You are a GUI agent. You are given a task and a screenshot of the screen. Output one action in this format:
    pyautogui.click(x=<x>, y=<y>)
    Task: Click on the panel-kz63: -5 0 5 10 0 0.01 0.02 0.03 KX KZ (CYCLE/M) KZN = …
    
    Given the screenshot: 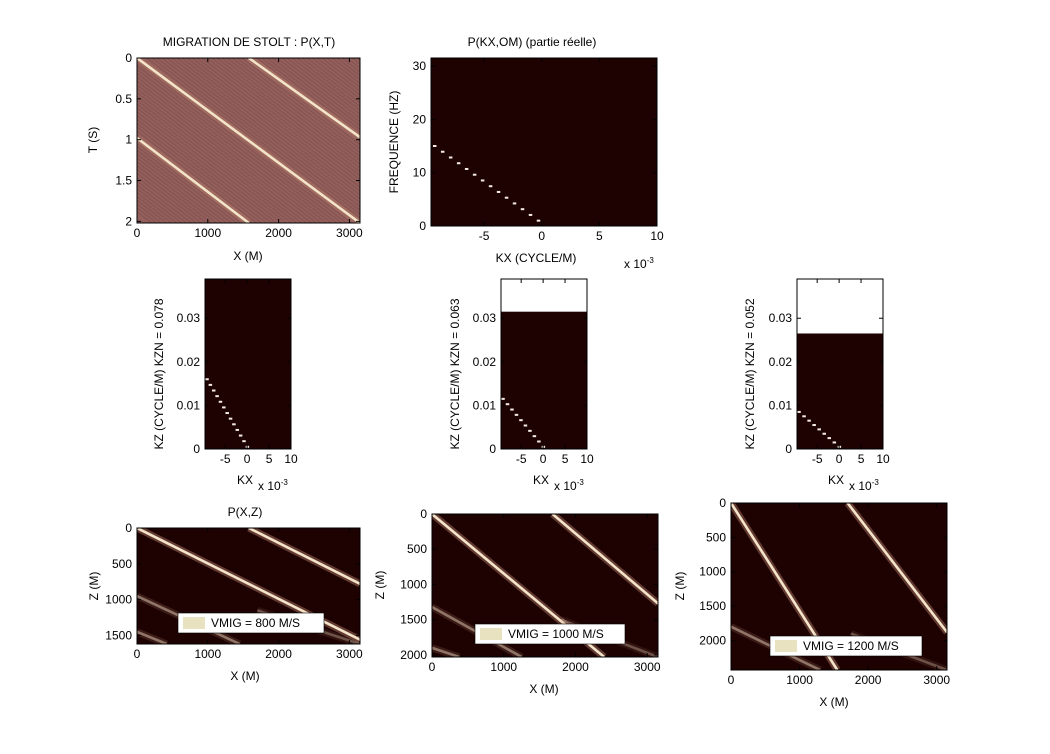 What is the action you would take?
    pyautogui.click(x=521, y=385)
    